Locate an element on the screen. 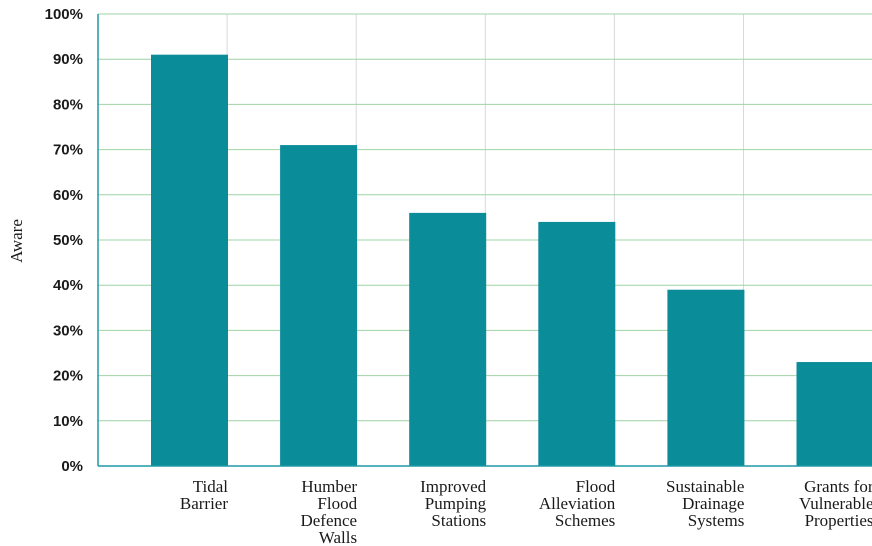 Image resolution: width=872 pixels, height=546 pixels. x-category-label-line: Systems is located at coordinates (716, 520).